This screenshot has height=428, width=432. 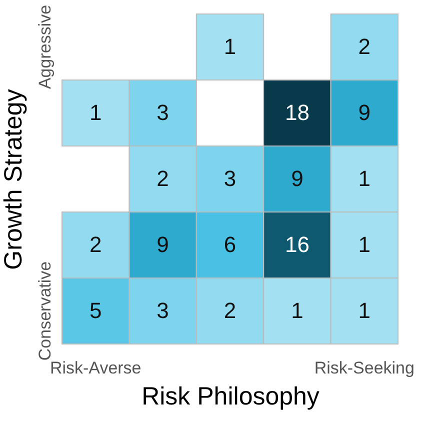 What do you see at coordinates (14, 179) in the screenshot?
I see `y-axis-title: Growth Strategy` at bounding box center [14, 179].